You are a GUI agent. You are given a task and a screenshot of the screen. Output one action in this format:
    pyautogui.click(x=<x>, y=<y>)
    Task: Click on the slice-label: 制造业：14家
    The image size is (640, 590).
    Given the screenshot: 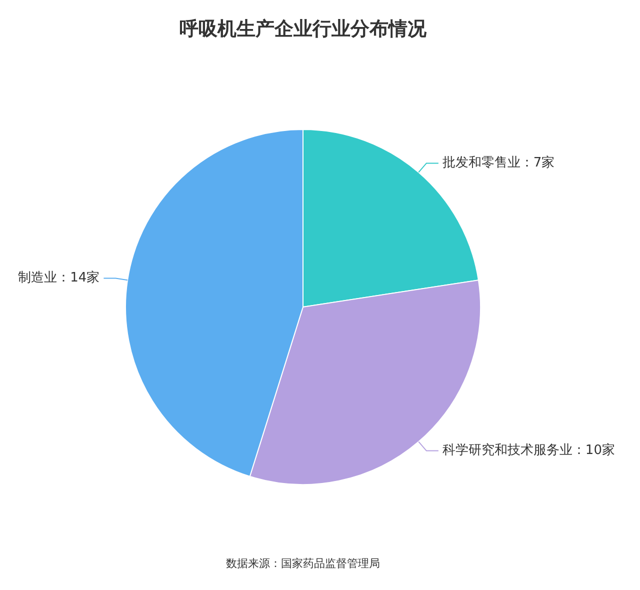 What is the action you would take?
    pyautogui.click(x=59, y=278)
    